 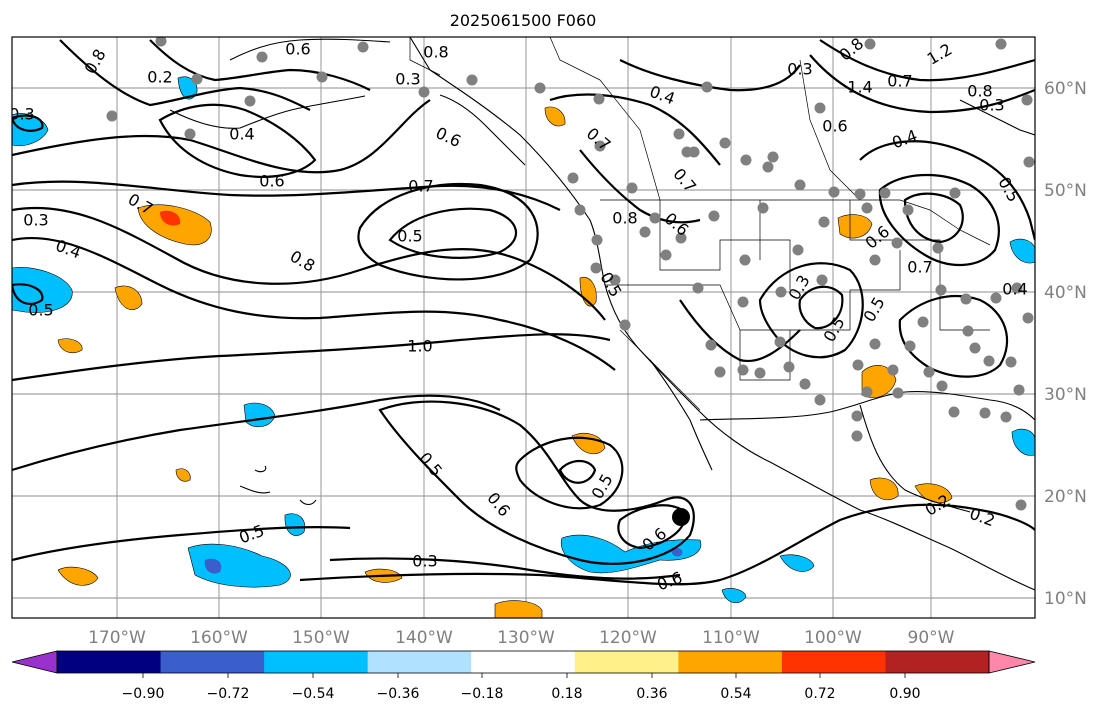 What do you see at coordinates (526, 638) in the screenshot?
I see `lon-tick-label: 130°W` at bounding box center [526, 638].